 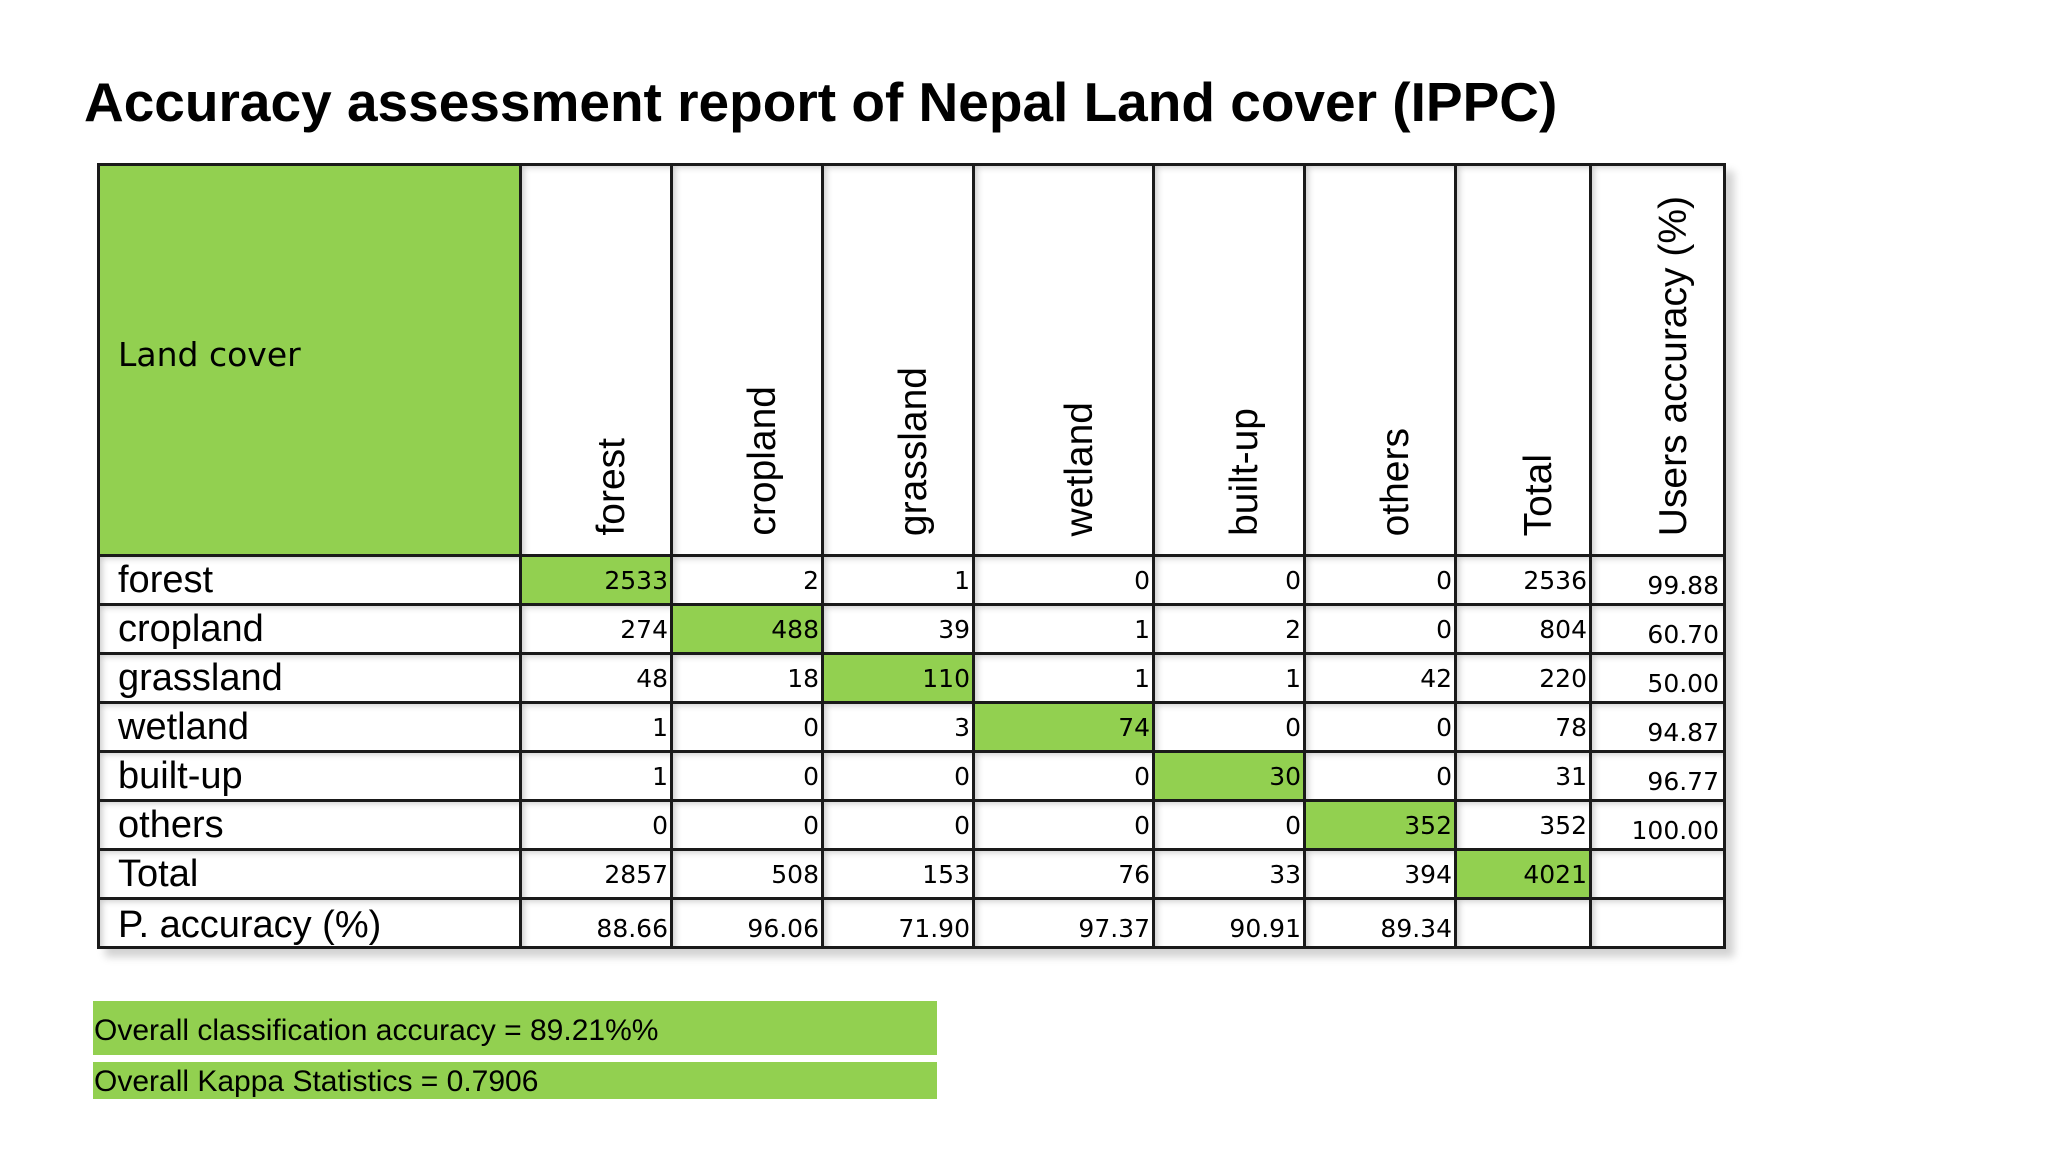 I want to click on table-row-total: Total 2857 508 153 76 33 394 4021, so click(x=911, y=874).